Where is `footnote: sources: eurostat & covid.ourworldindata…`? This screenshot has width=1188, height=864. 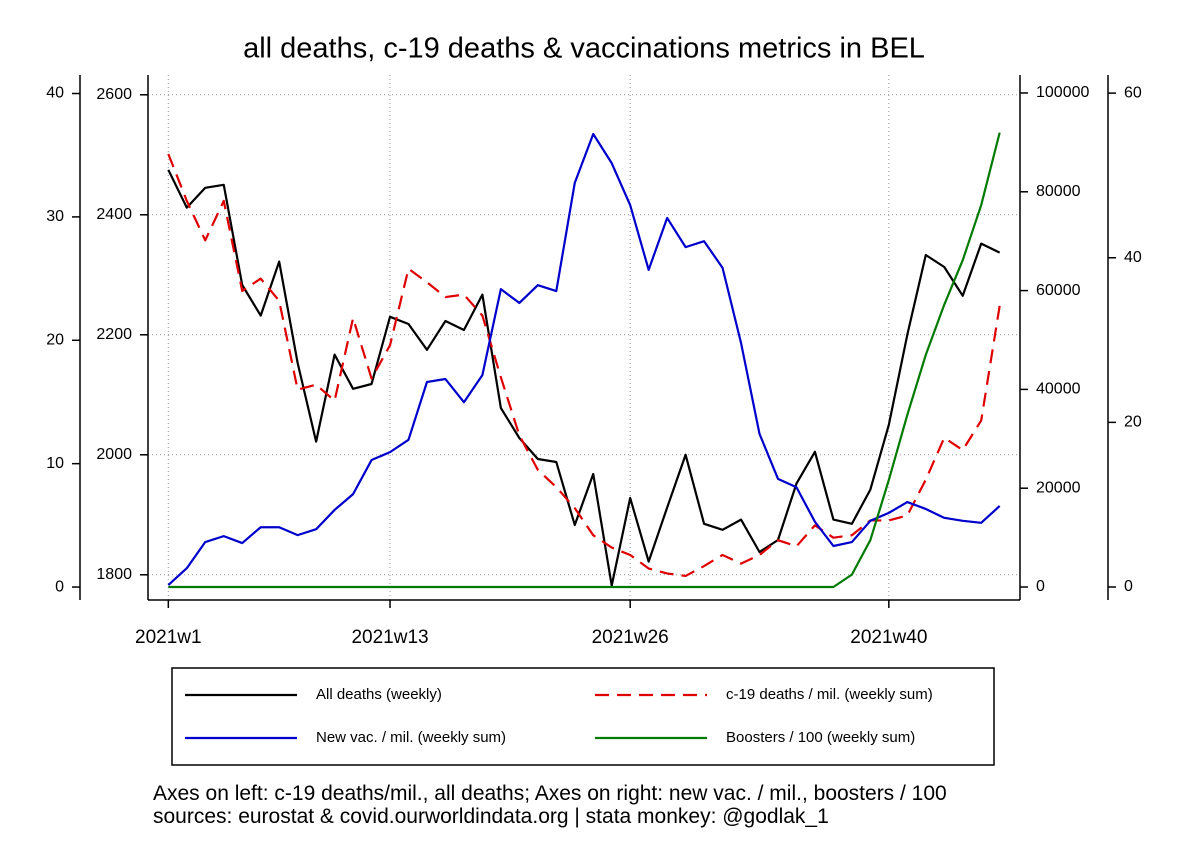
footnote: sources: eurostat & covid.ourworldindata… is located at coordinates (491, 816).